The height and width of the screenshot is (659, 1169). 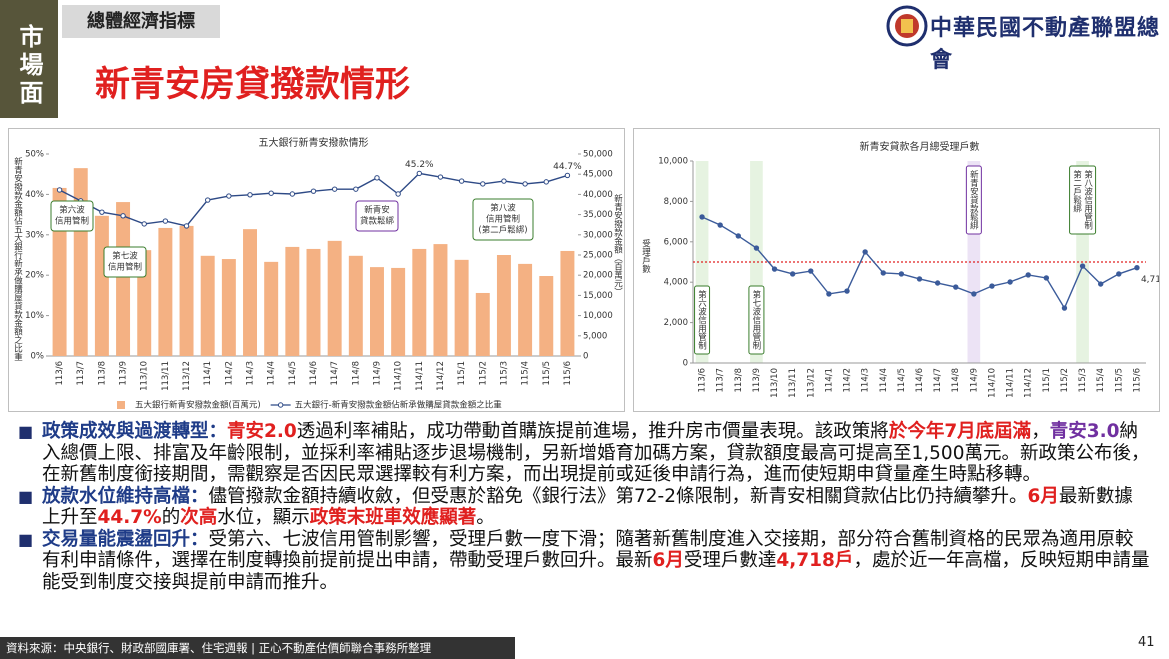 What do you see at coordinates (38, 357) in the screenshot?
I see `y-tick-label: 0%` at bounding box center [38, 357].